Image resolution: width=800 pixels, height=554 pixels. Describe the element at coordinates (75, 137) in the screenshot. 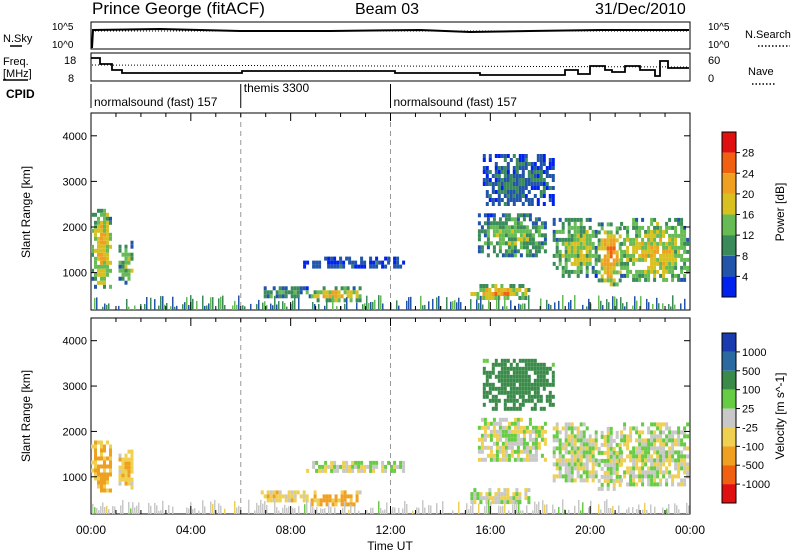

I see `y-tick-label: 4000` at that location.